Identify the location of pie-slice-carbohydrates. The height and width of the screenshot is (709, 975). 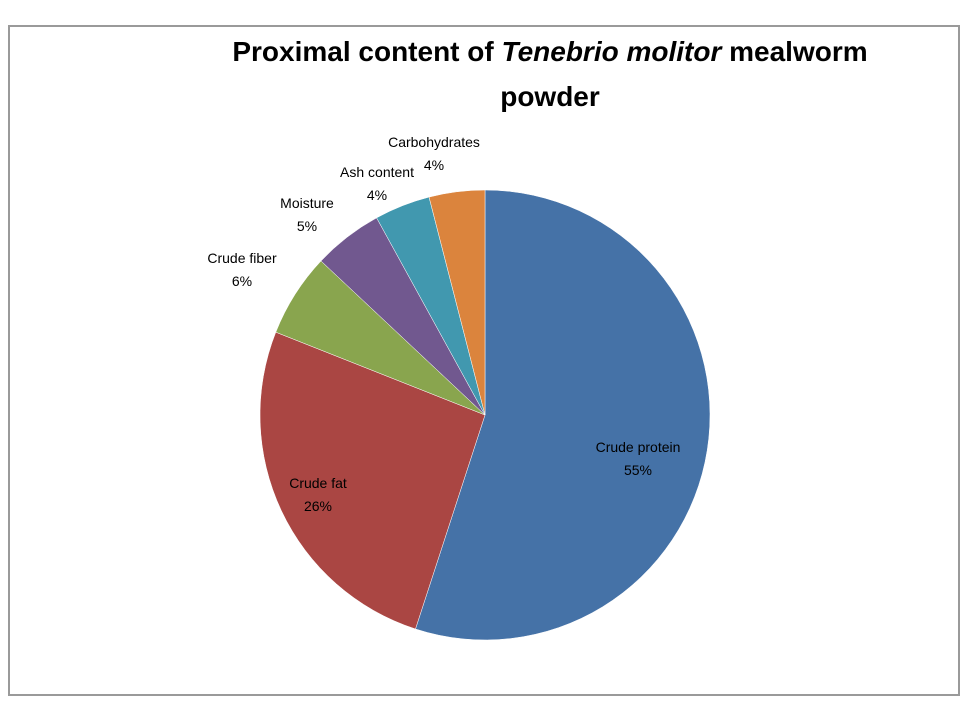
(457, 302).